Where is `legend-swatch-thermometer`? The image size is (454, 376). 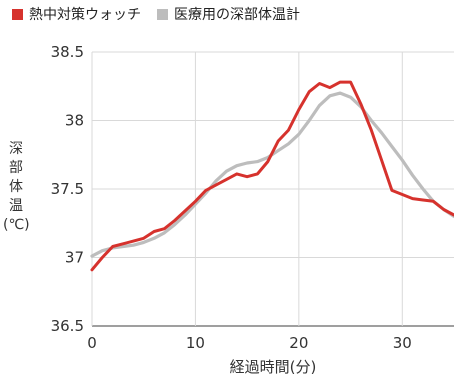 legend-swatch-thermometer is located at coordinates (162, 14).